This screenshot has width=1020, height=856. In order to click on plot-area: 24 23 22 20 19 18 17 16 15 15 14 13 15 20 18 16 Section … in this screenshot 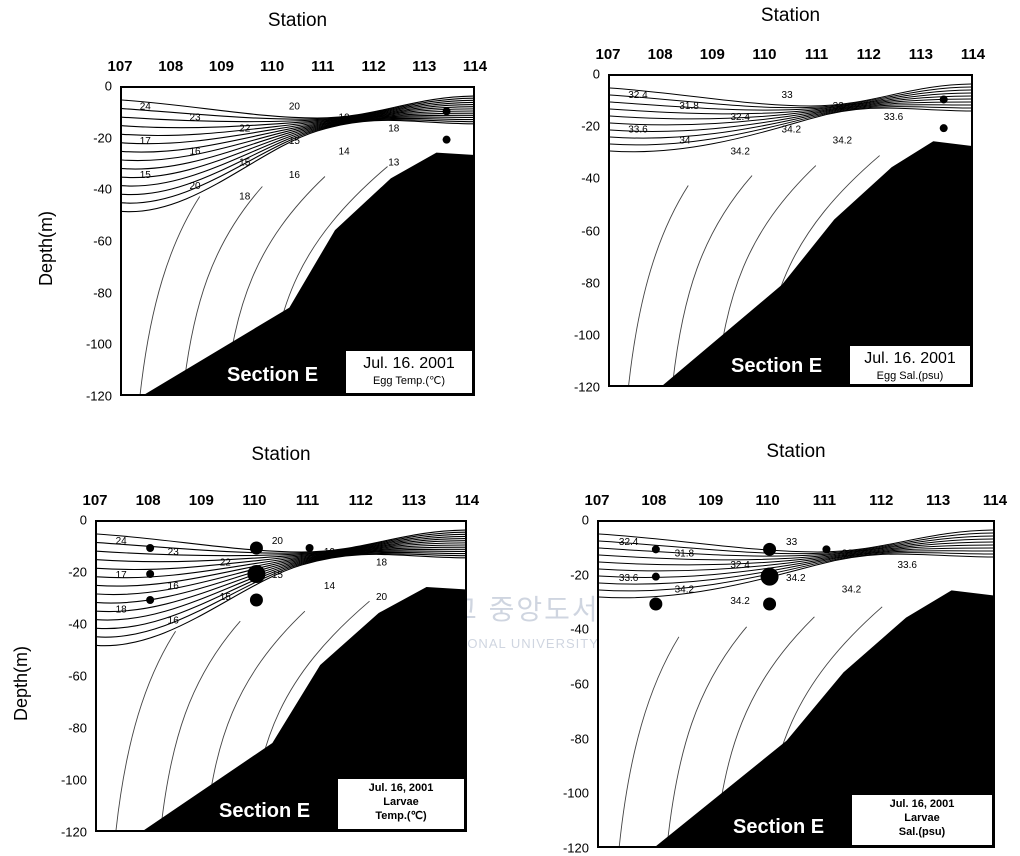, I will do `click(297, 241)`.